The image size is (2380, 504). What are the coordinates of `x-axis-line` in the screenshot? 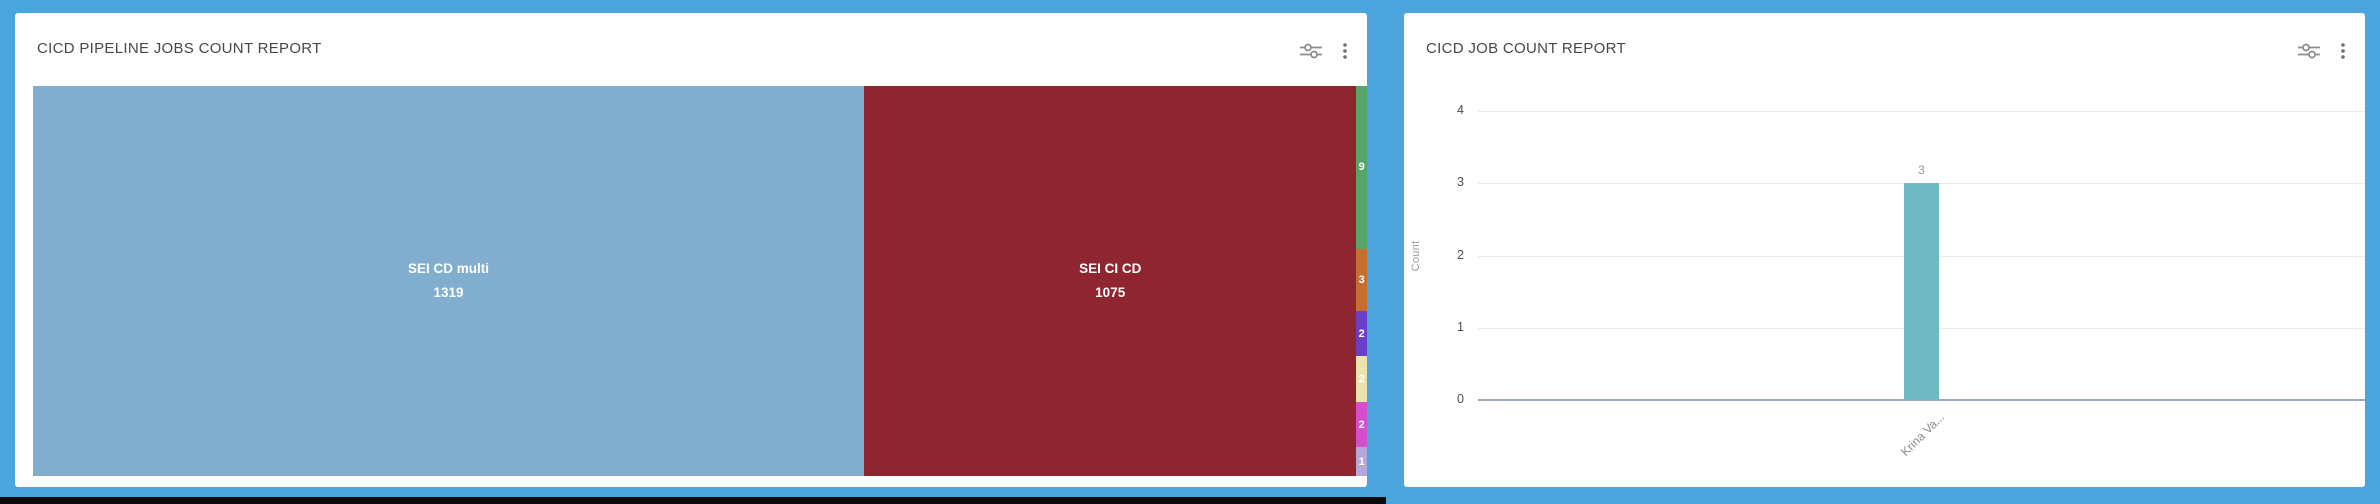 It's located at (1921, 400).